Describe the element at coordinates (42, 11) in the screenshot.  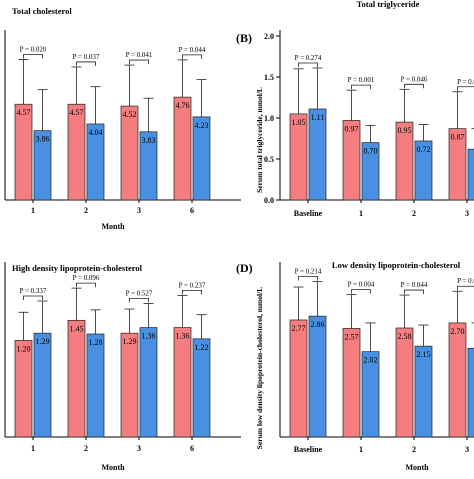
I see `panel-title: Total cholesterol` at that location.